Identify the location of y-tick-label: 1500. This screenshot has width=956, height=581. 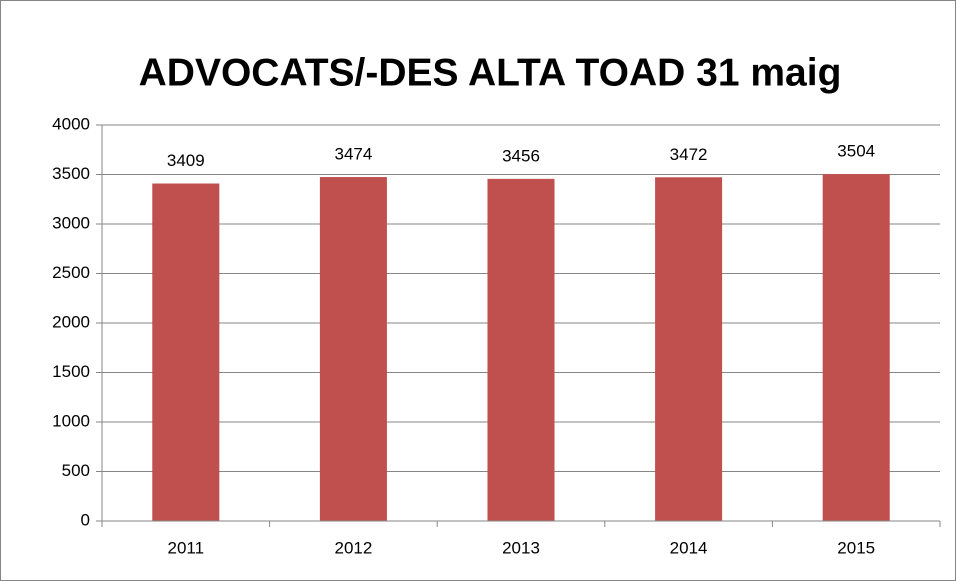
(71, 371).